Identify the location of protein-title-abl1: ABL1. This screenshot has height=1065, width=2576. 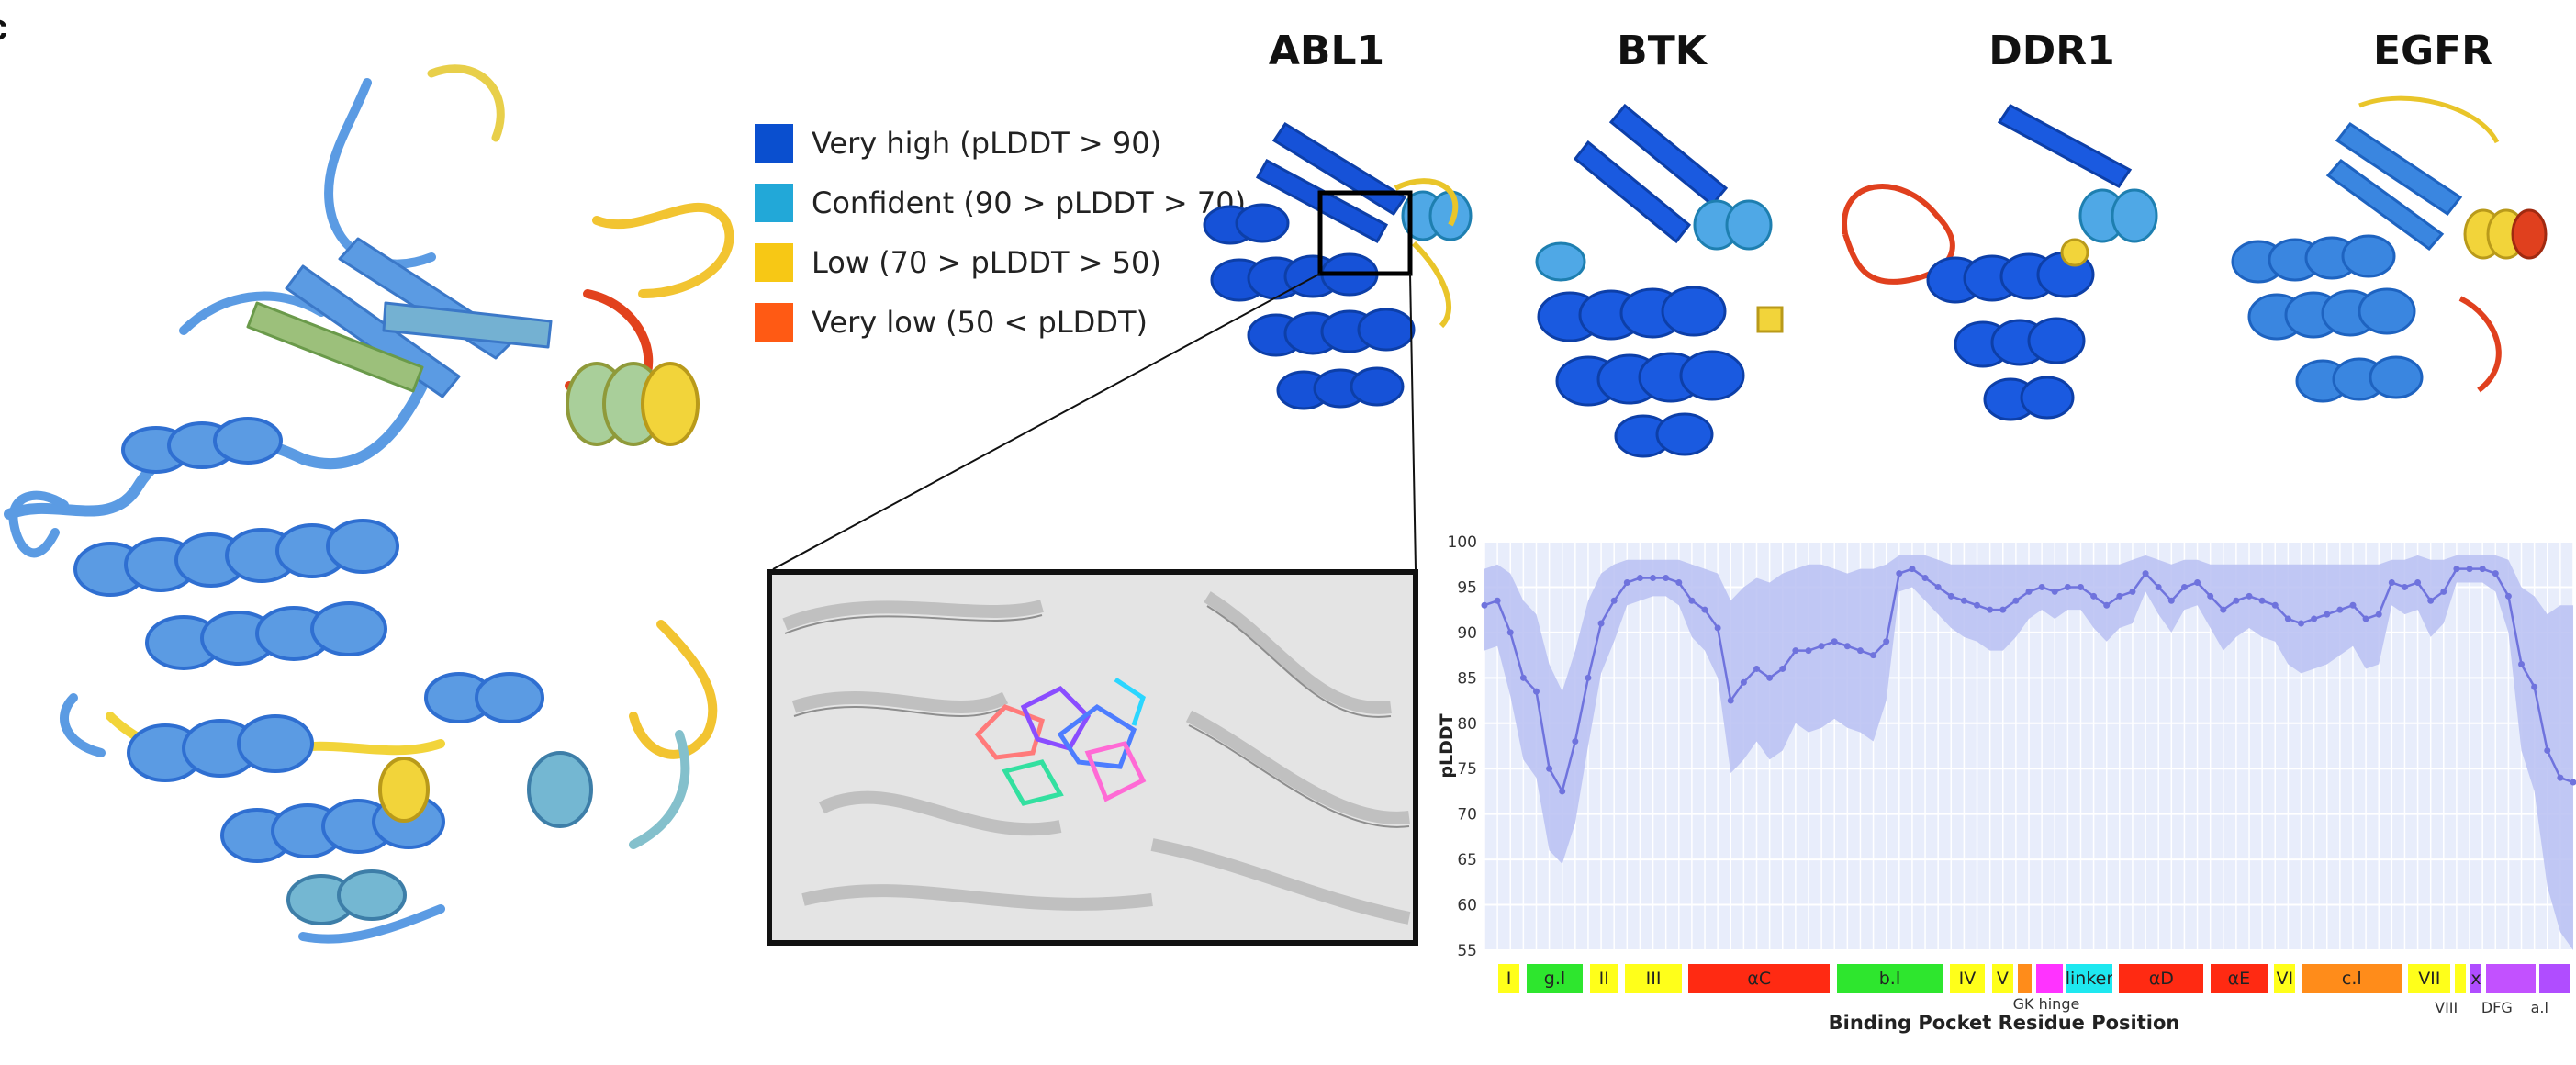
(1326, 51).